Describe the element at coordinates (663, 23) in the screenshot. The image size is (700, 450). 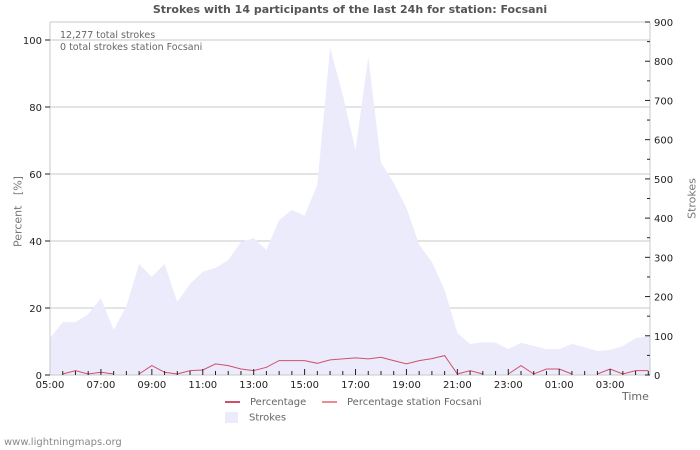
I see `svg-text: 900` at that location.